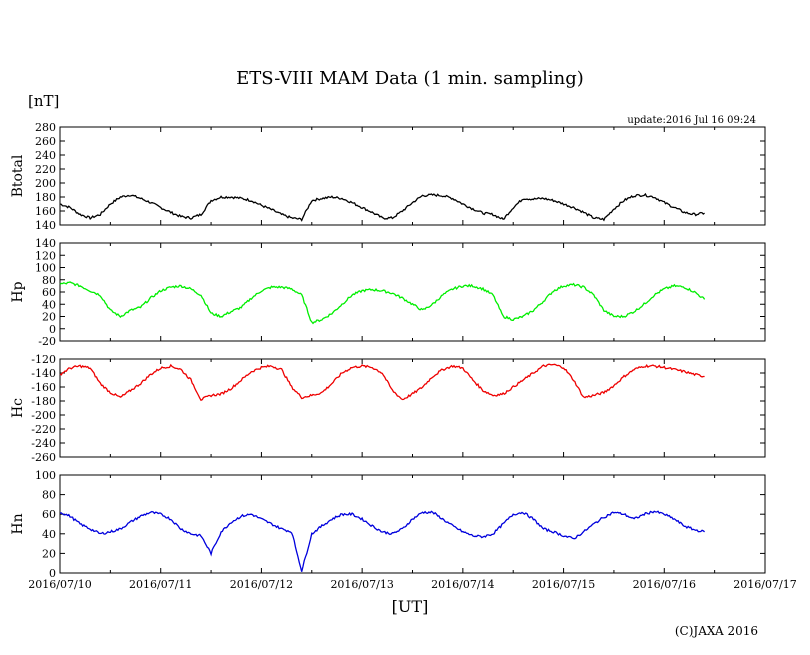  I want to click on y-axis-label-hn: Hn, so click(18, 523).